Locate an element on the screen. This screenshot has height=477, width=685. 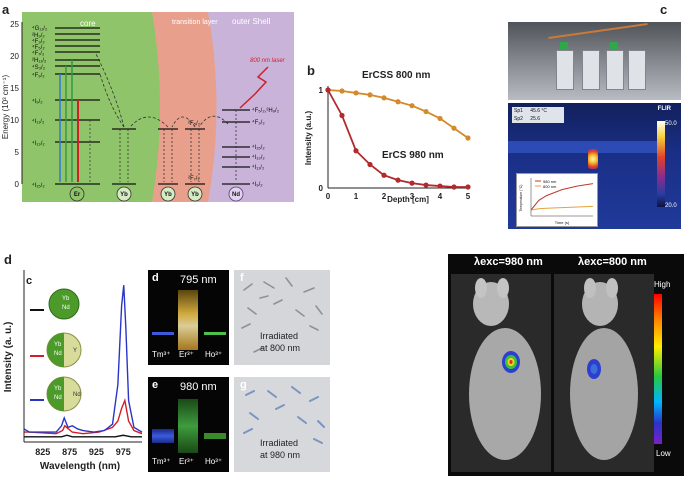
b-xtick: 2 is located at coordinates (384, 196).